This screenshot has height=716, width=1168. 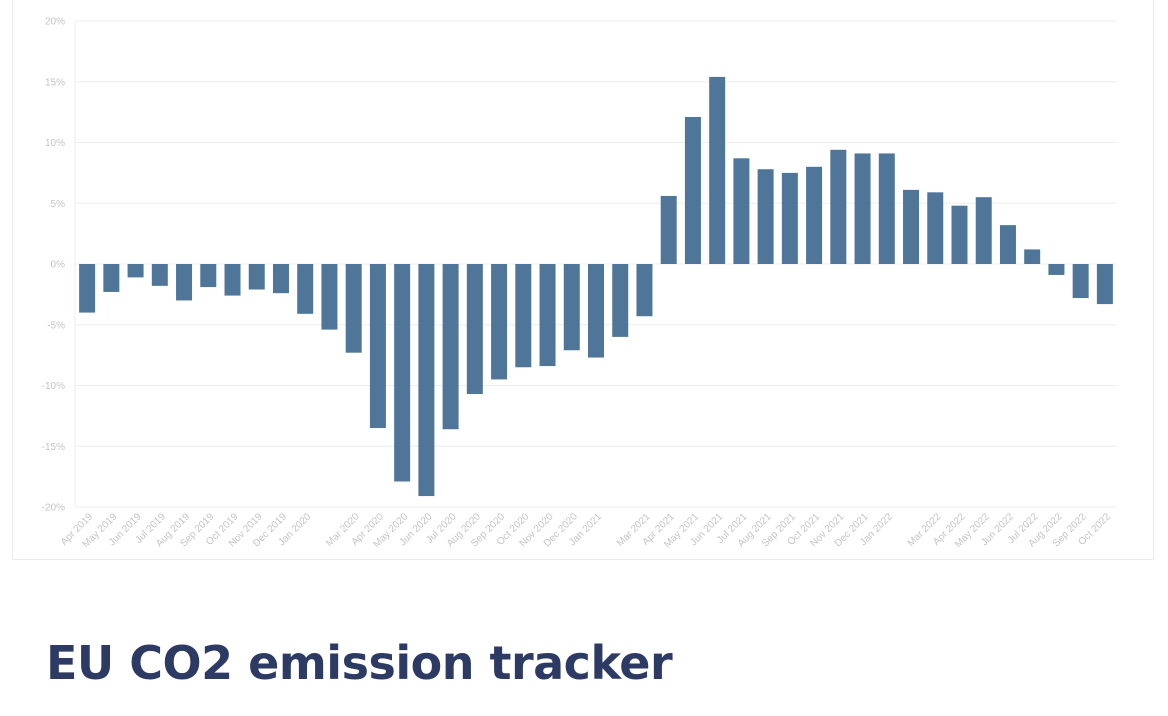 What do you see at coordinates (53, 386) in the screenshot?
I see `y-tick-label: -10%` at bounding box center [53, 386].